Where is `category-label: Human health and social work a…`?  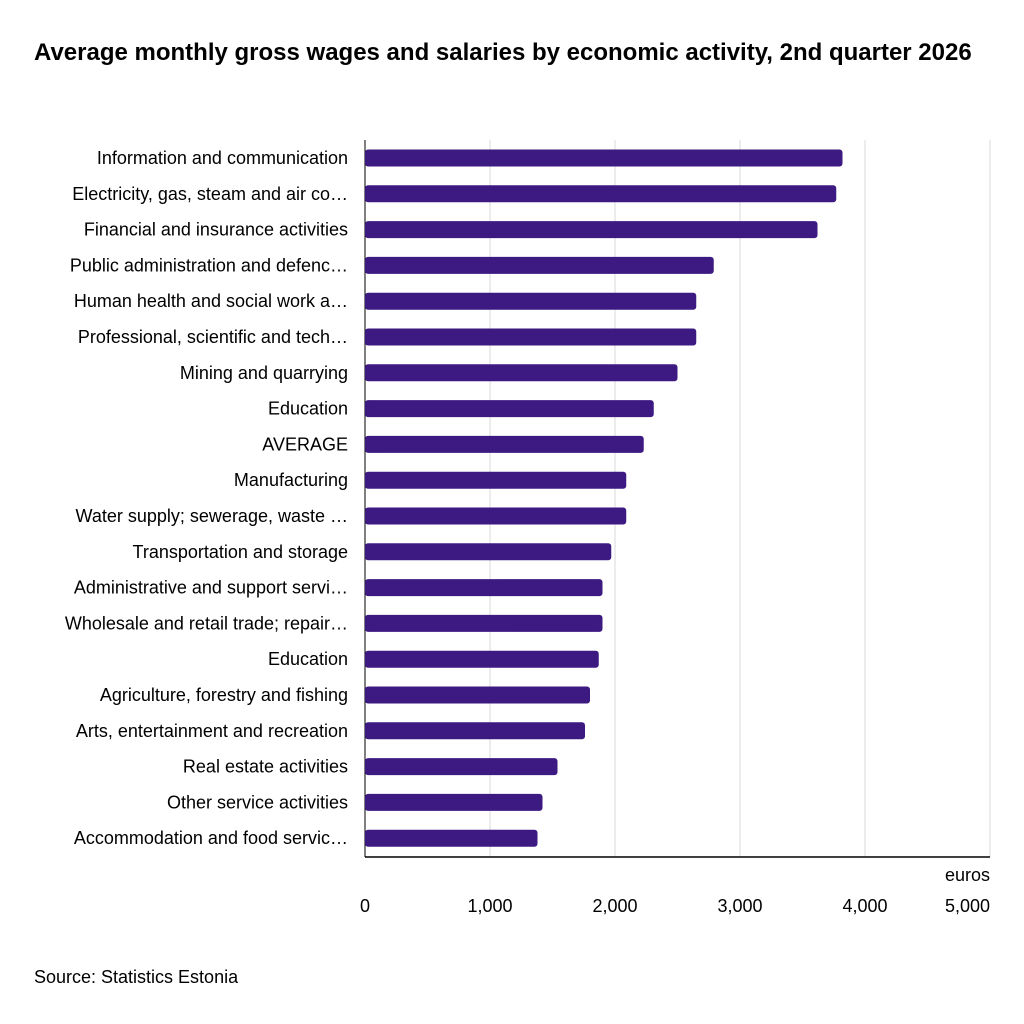
category-label: Human health and social work a… is located at coordinates (211, 301).